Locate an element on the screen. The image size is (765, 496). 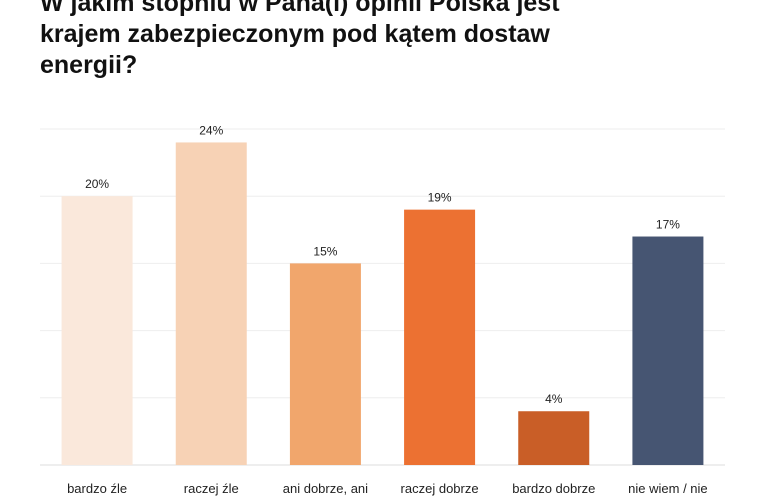
value-label: 4% is located at coordinates (554, 399).